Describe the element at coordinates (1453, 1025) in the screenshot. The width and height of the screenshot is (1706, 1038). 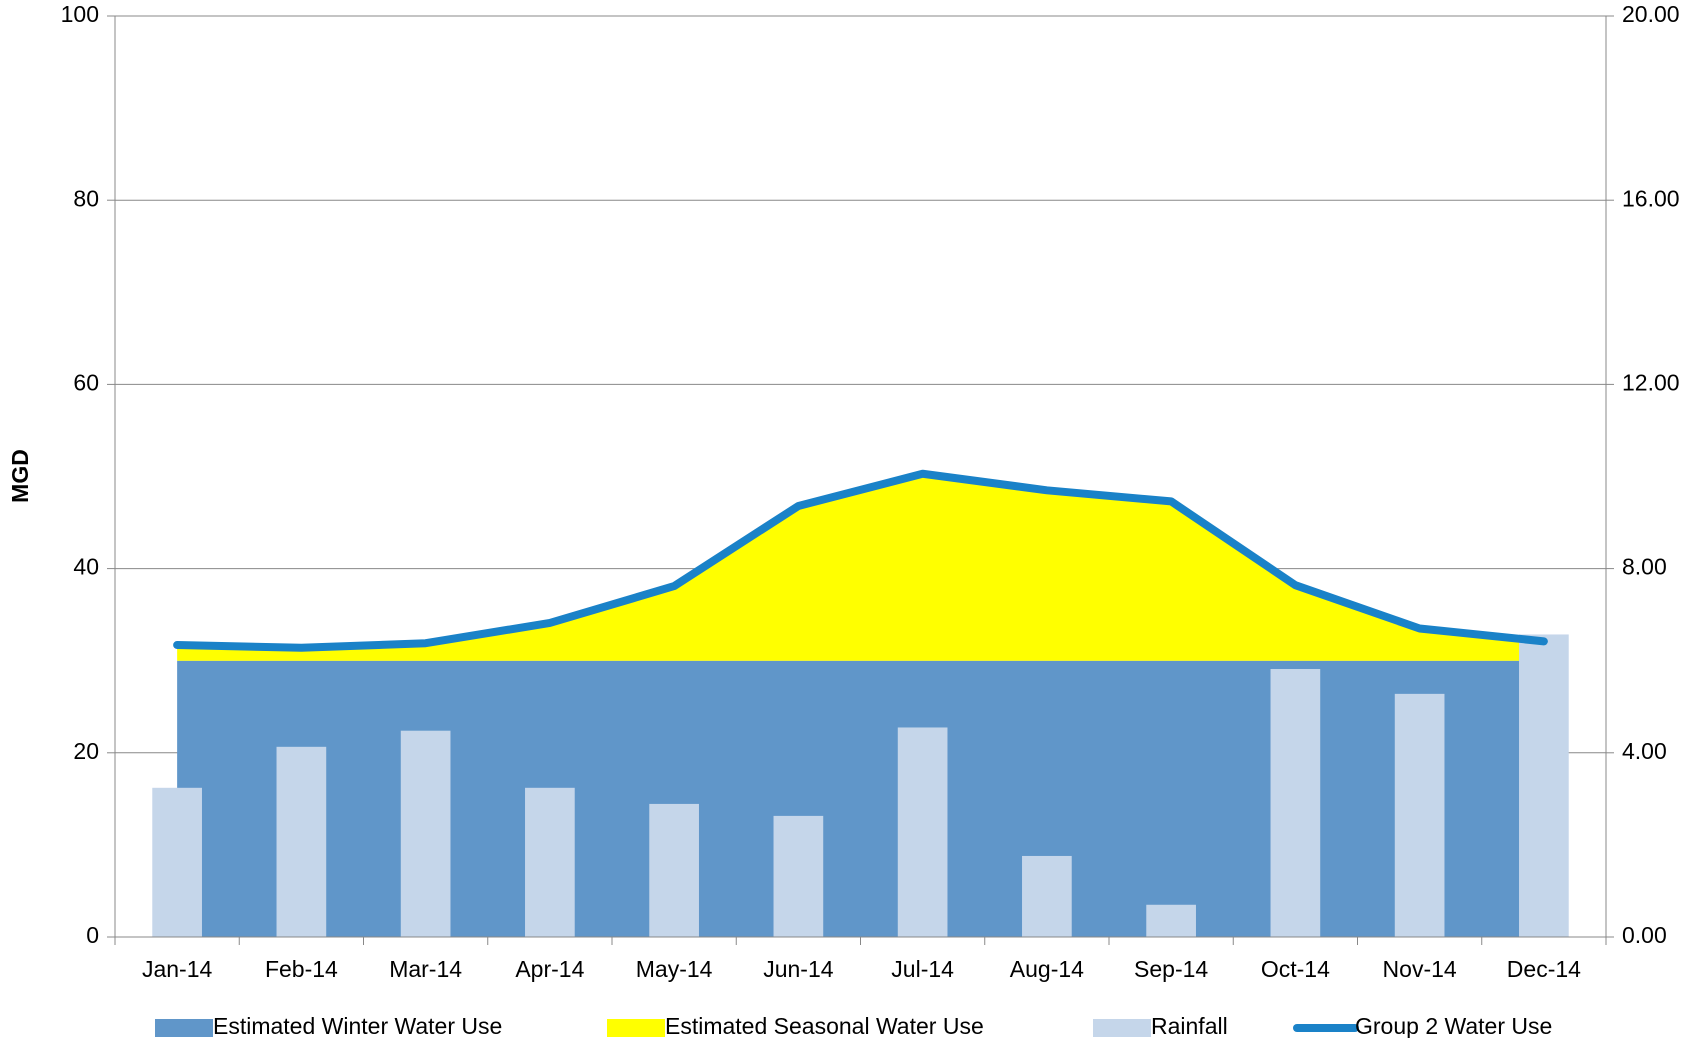
I see `legend-label: Group 2 Water Use` at that location.